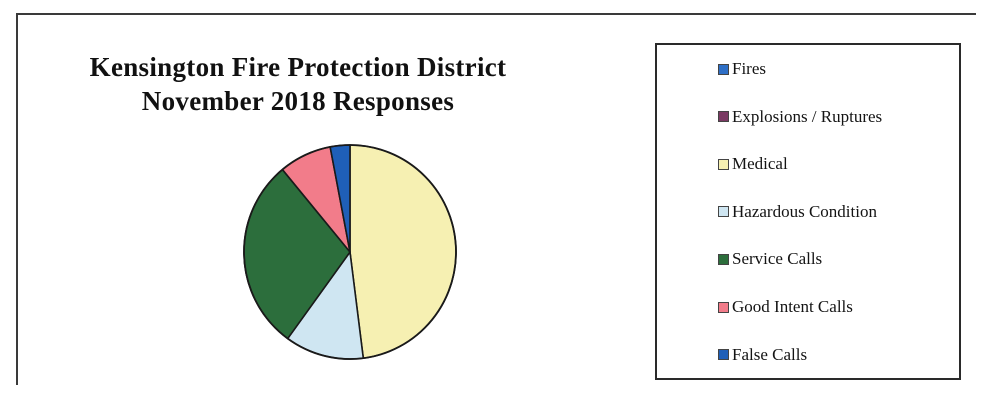  What do you see at coordinates (723, 117) in the screenshot?
I see `legend-swatch-explosions-ruptures` at bounding box center [723, 117].